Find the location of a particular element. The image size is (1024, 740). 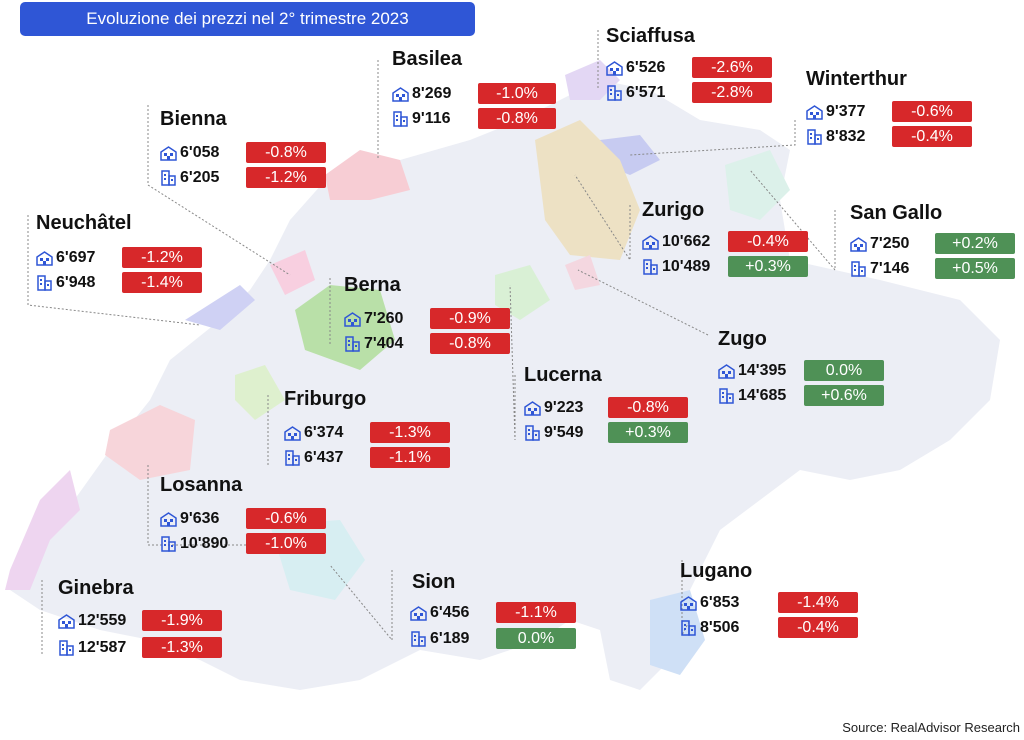

apt-row: 6'456 -1.1% is located at coordinates (493, 613).